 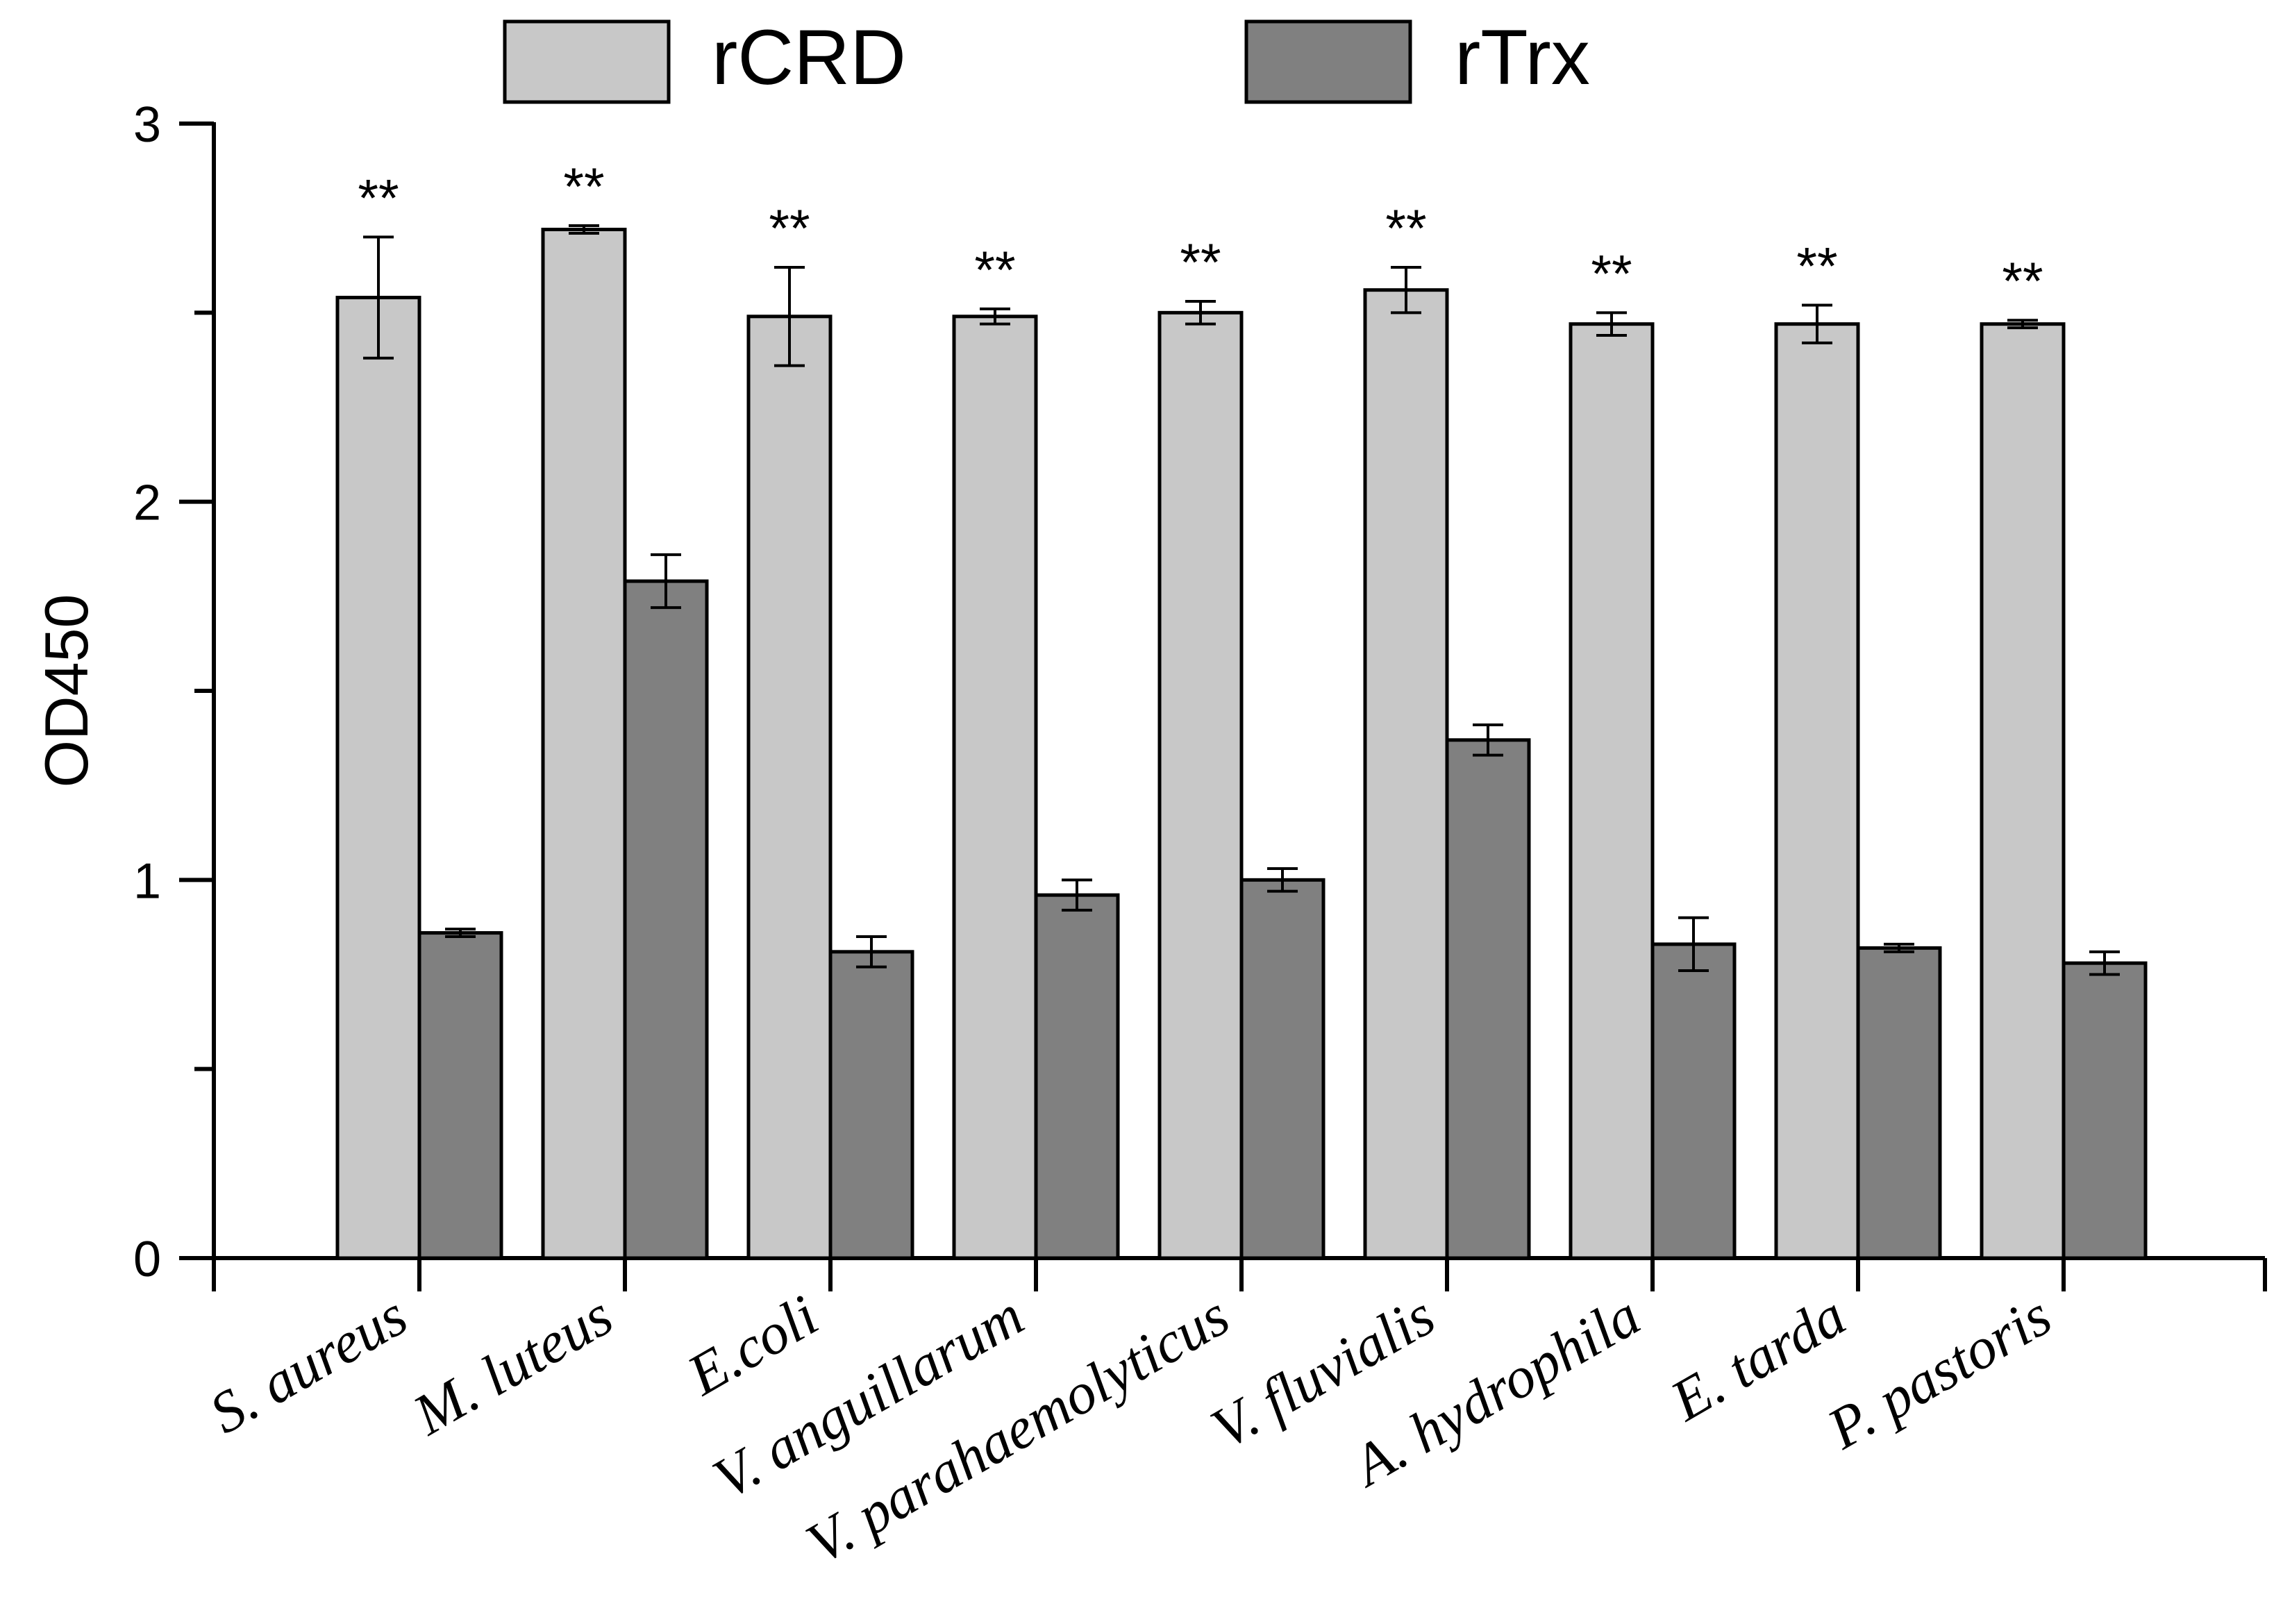 What do you see at coordinates (587, 62) in the screenshot?
I see `legend-swatch-rcrd` at bounding box center [587, 62].